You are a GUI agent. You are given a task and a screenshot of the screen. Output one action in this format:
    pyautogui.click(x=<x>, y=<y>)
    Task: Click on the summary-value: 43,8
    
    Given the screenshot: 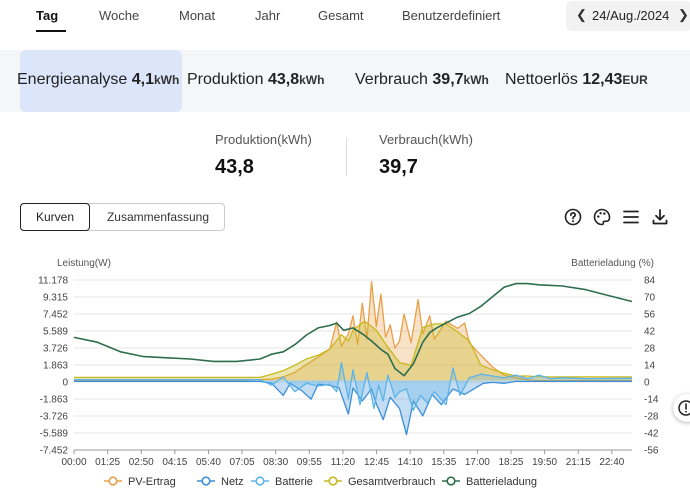 What is the action you would take?
    pyautogui.click(x=283, y=79)
    